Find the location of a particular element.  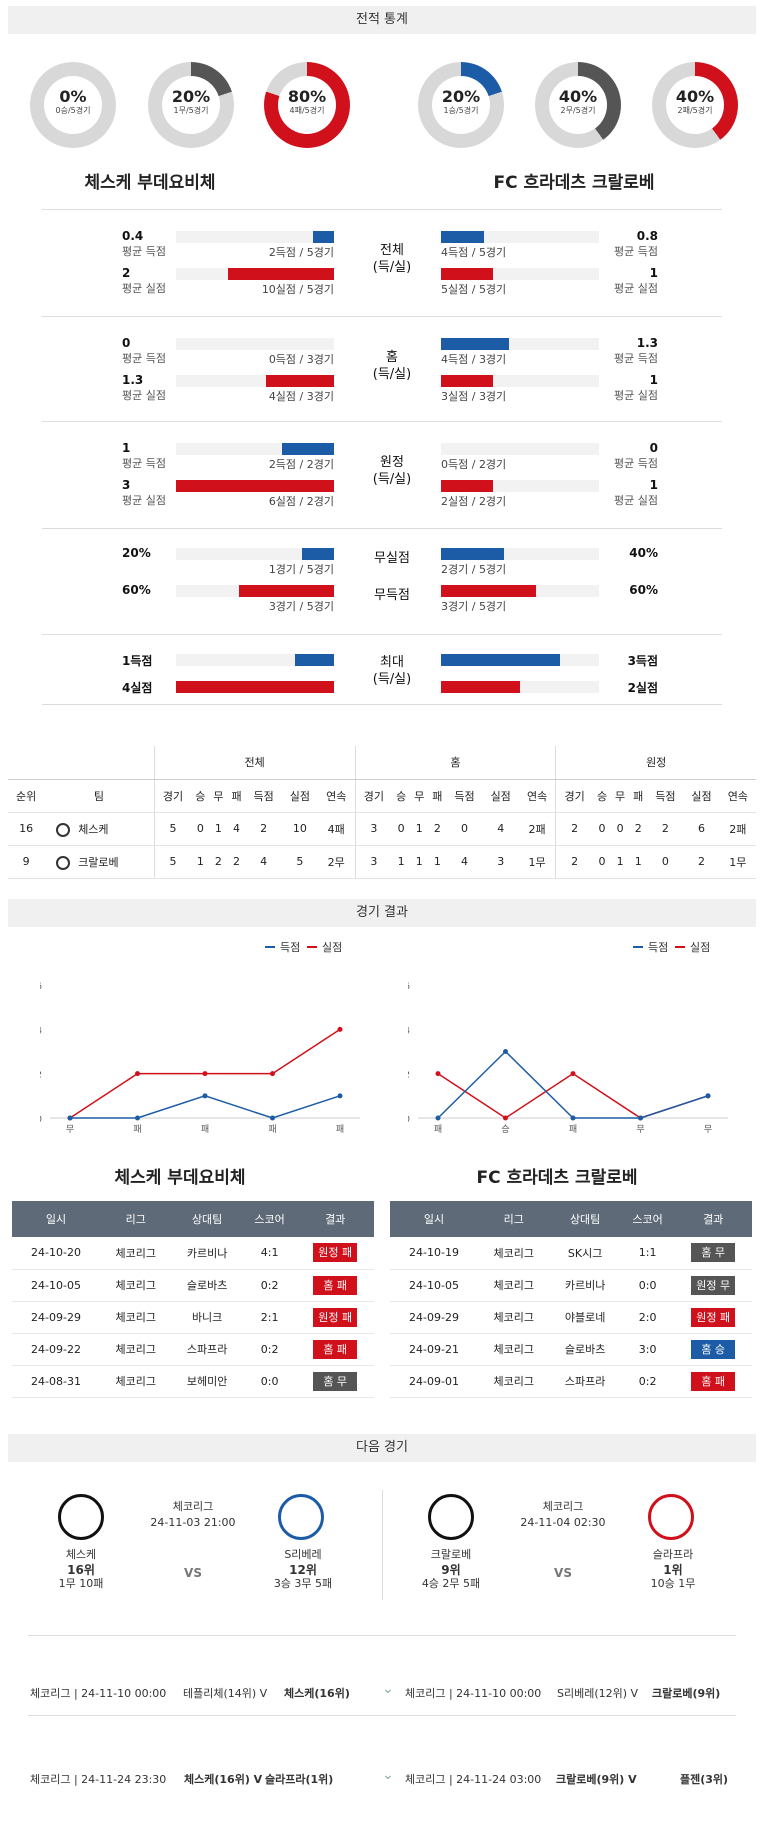

team-logo-icon is located at coordinates (63, 829).